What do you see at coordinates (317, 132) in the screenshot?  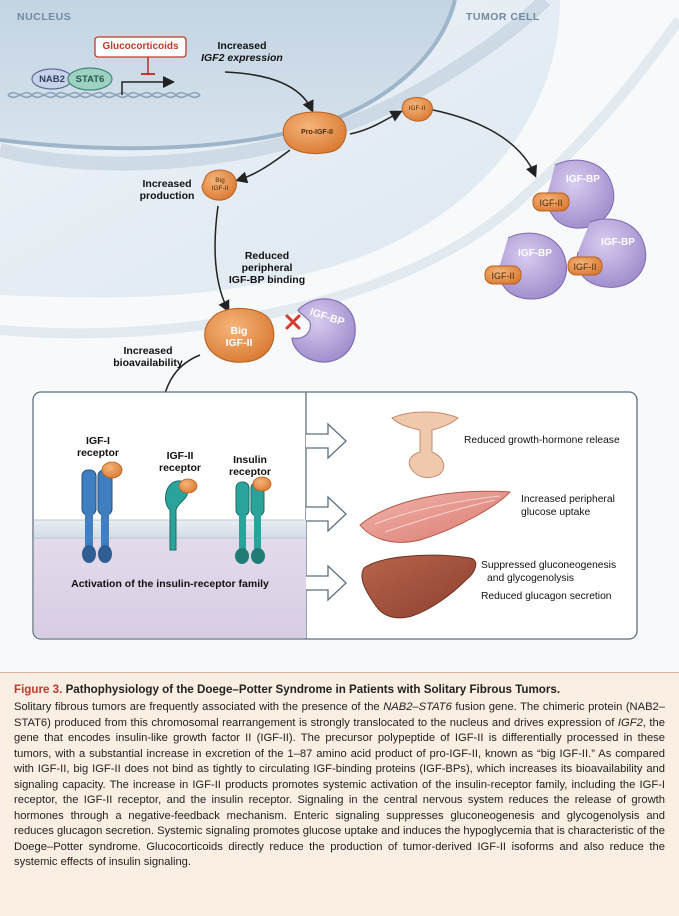 I see `pro-igf2-label: Pro-IGF-II` at bounding box center [317, 132].